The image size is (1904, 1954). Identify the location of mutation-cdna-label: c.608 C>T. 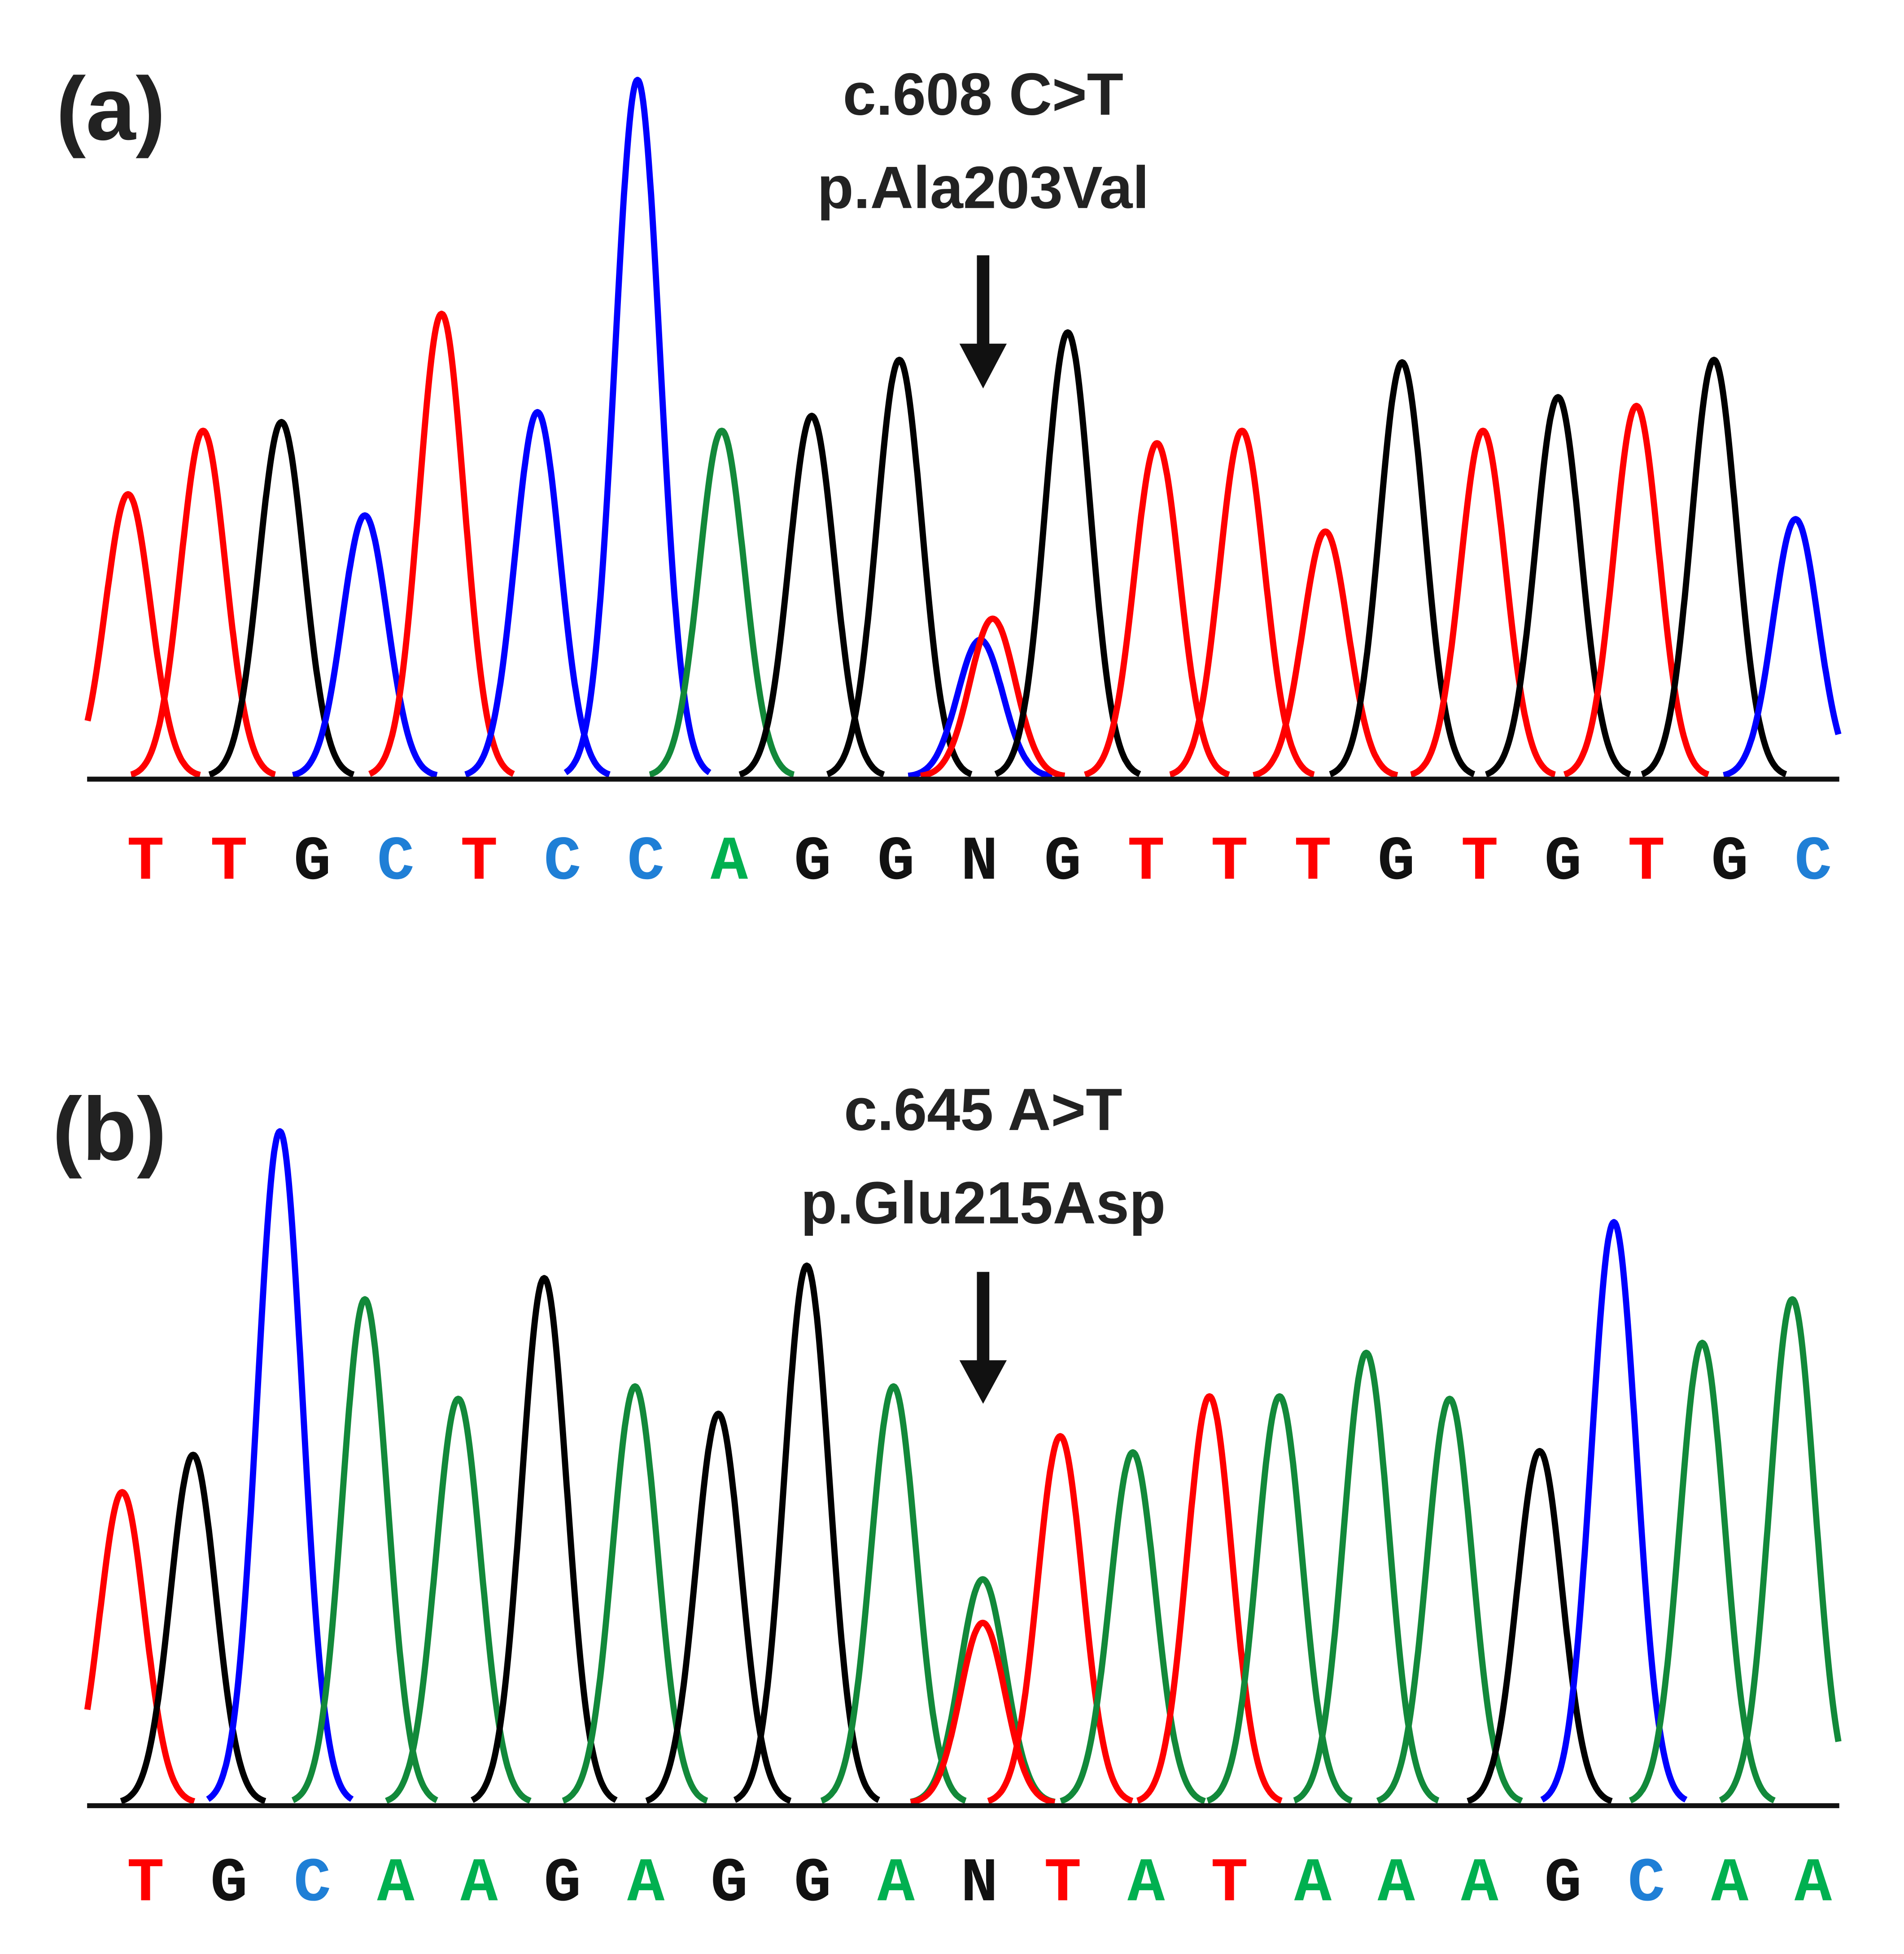
(983, 95).